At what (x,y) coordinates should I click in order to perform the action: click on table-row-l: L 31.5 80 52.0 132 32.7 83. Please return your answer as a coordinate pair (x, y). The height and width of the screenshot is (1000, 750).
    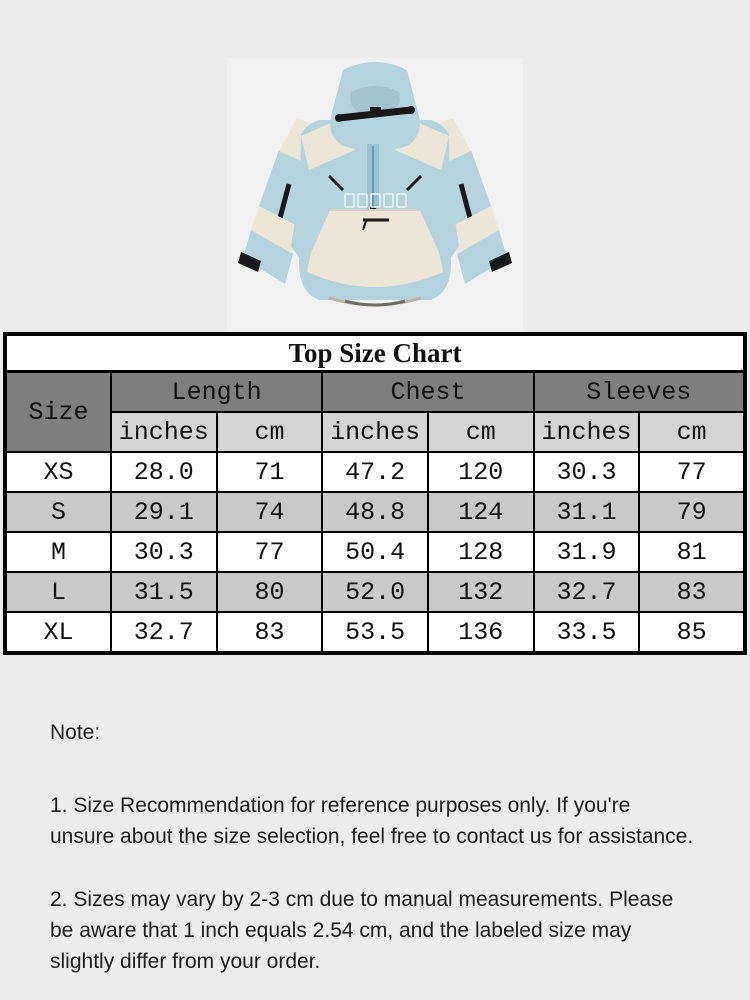
    Looking at the image, I should click on (375, 592).